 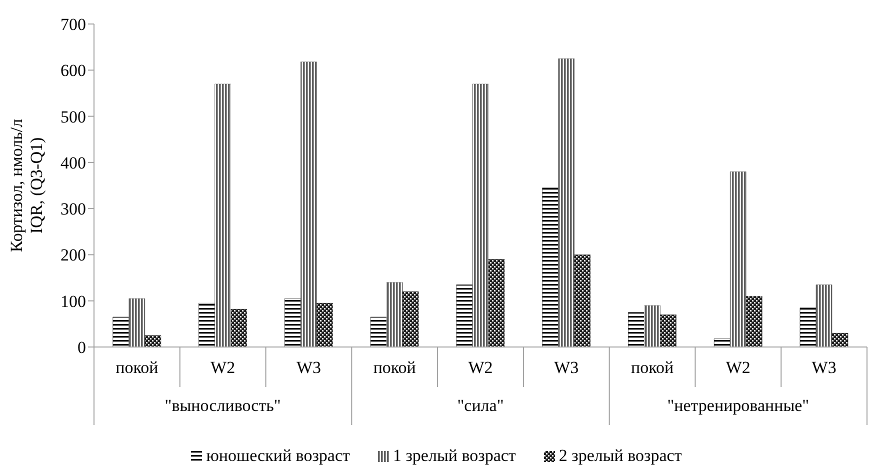 What do you see at coordinates (82, 348) in the screenshot?
I see `y-tick-label: 0` at bounding box center [82, 348].